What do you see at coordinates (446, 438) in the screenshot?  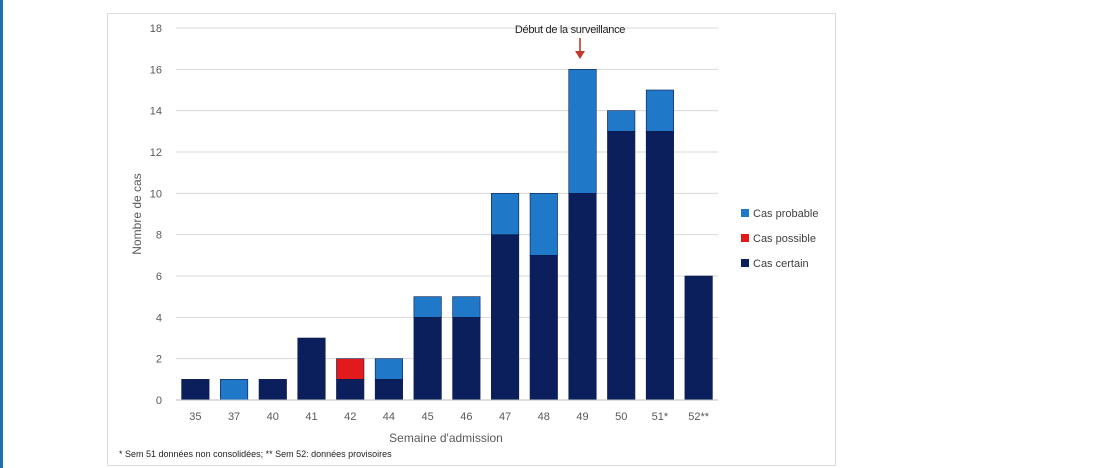 I see `x-axis-title: Semaine d'admission` at bounding box center [446, 438].